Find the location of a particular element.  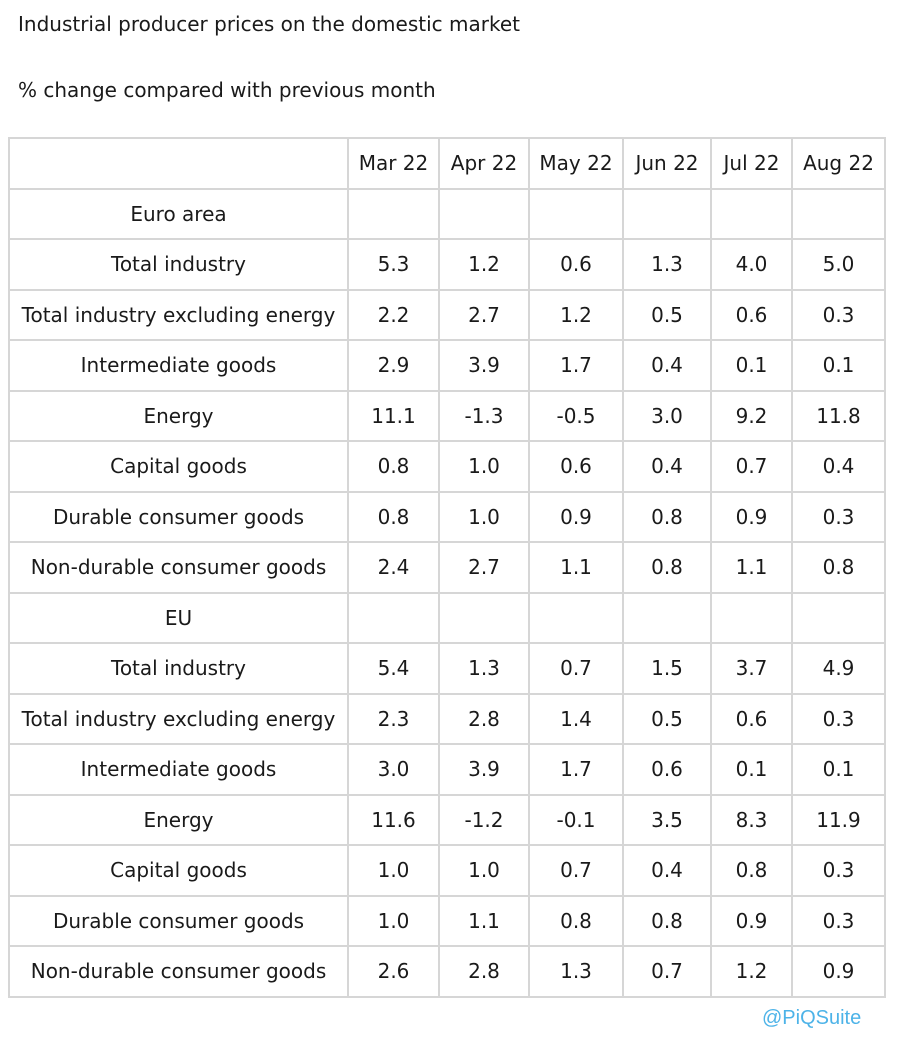

value-cell: 1.4 is located at coordinates (576, 718).